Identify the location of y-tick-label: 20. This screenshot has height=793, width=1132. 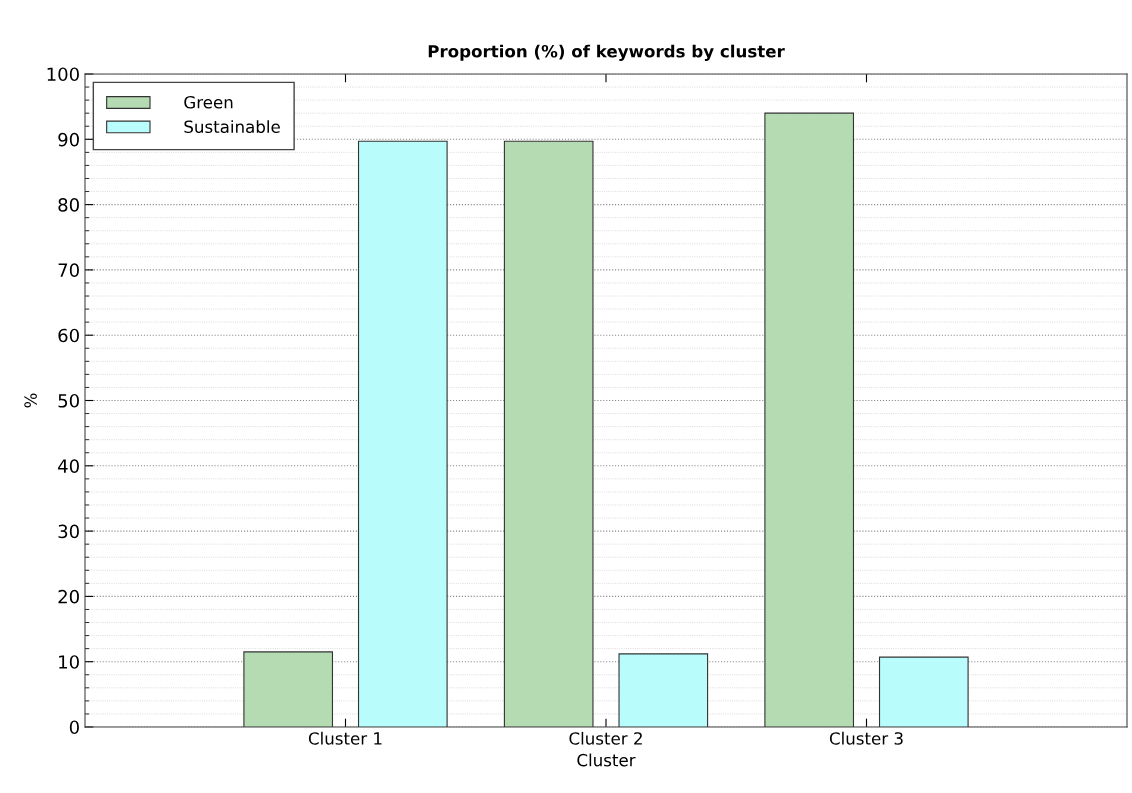
(68, 596).